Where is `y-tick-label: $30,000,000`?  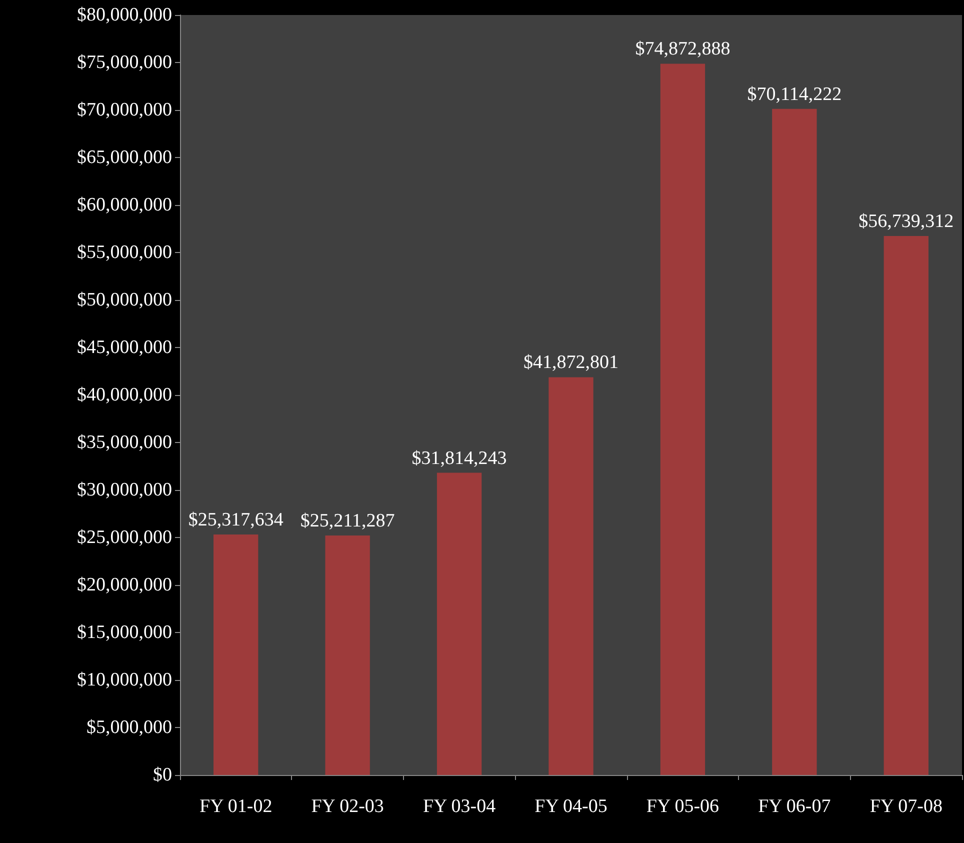 y-tick-label: $30,000,000 is located at coordinates (124, 490).